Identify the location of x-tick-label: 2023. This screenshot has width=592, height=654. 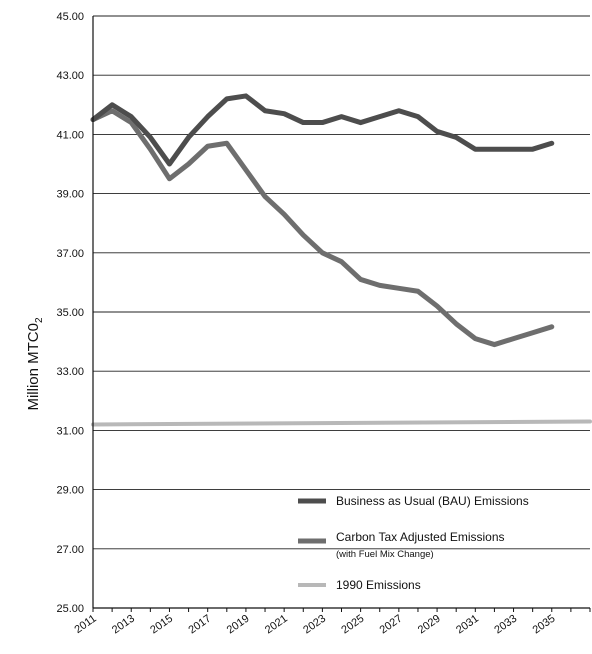
(314, 625).